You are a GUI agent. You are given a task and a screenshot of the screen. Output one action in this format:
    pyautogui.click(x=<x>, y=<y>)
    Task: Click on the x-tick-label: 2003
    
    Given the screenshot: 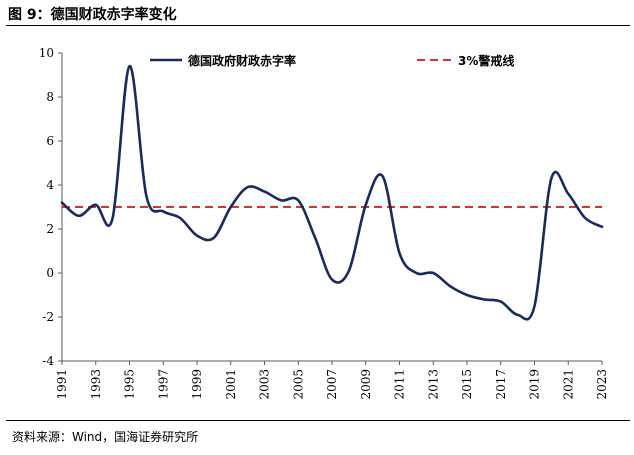 What is the action you would take?
    pyautogui.click(x=265, y=384)
    